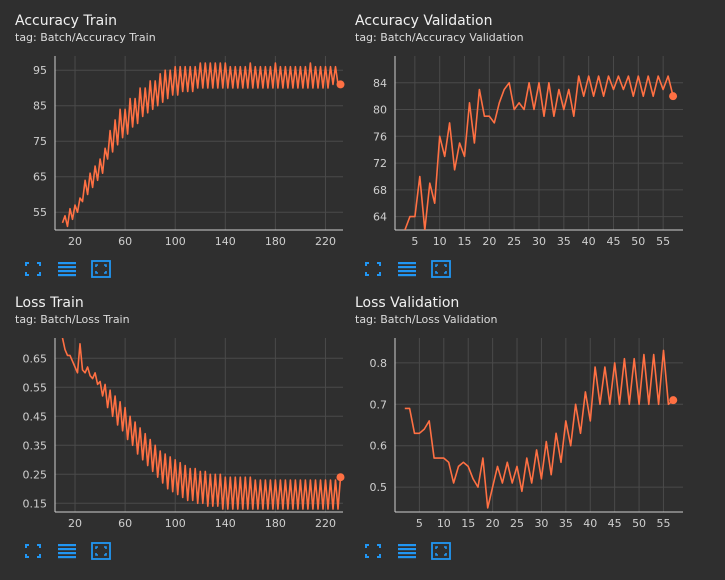 The image size is (725, 580). I want to click on line-chart: 5 10 15 20 25 30 35 40 45 50 55 64 68 72 76 80 84, so click(528, 152).